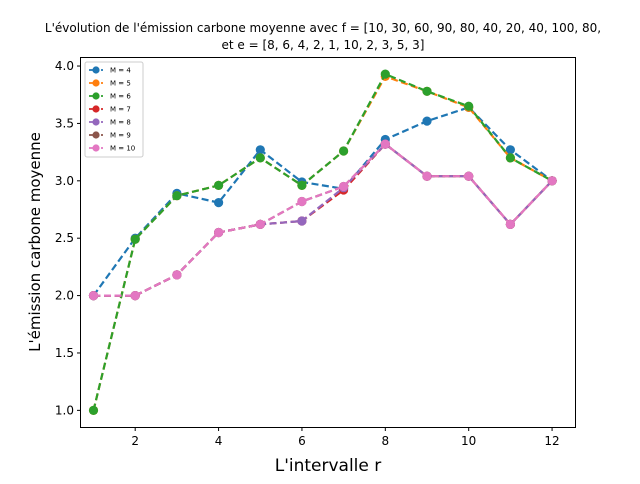 The image size is (640, 484). What do you see at coordinates (386, 441) in the screenshot?
I see `x-tick-label: 8` at bounding box center [386, 441].